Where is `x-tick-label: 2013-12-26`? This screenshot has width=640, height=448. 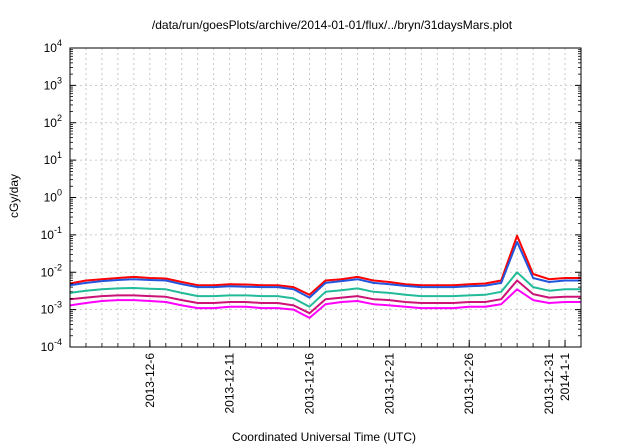 x-tick-label: 2013-12-26 is located at coordinates (469, 384).